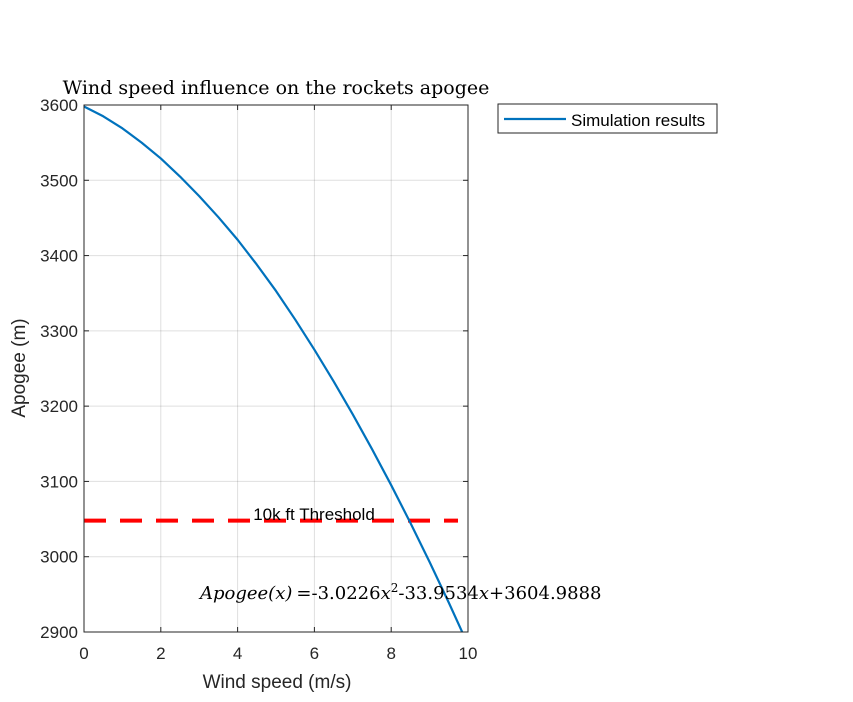 This screenshot has width=853, height=702. Describe the element at coordinates (160, 653) in the screenshot. I see `x-tick-label: 2` at that location.